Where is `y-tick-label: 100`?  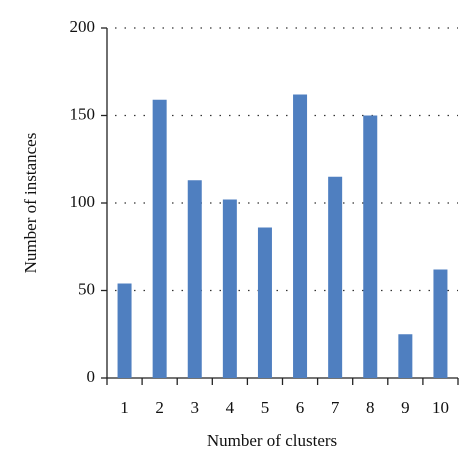
y-tick-label: 100 is located at coordinates (83, 201).